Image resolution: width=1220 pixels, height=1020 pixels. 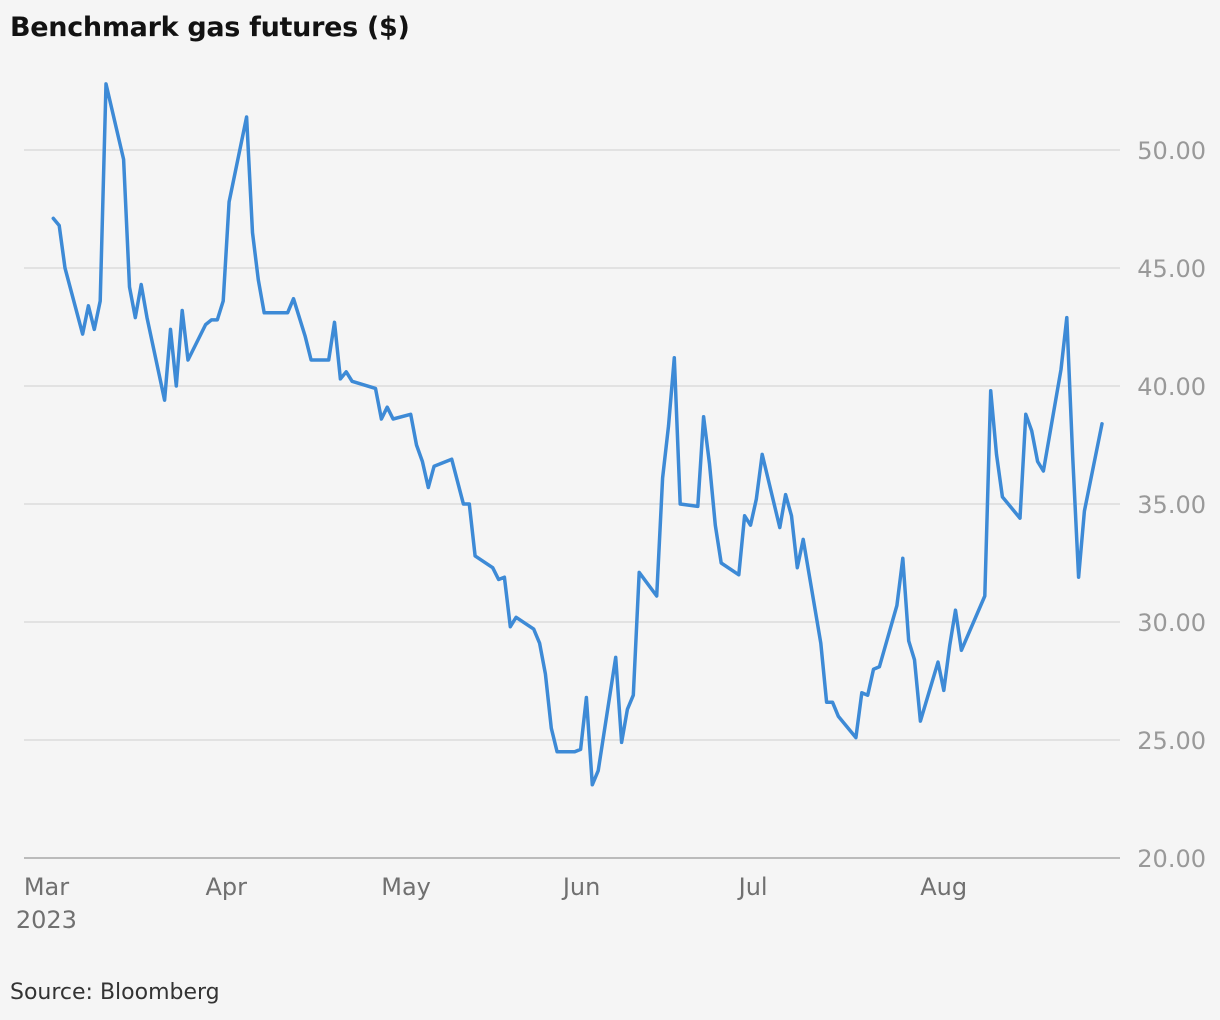 I want to click on x-tick-sublabel: 2023, so click(x=46, y=920).